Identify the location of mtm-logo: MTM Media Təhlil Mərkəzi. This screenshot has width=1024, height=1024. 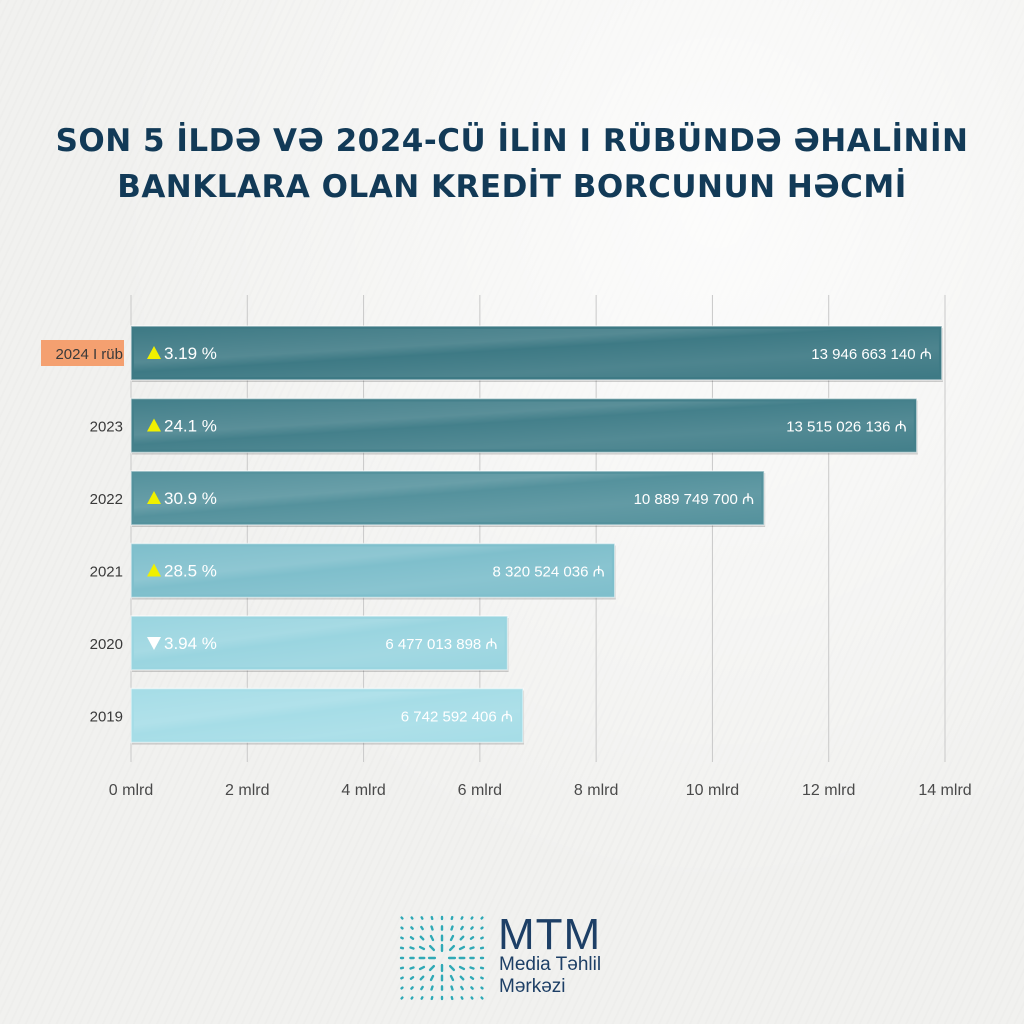
(518, 956).